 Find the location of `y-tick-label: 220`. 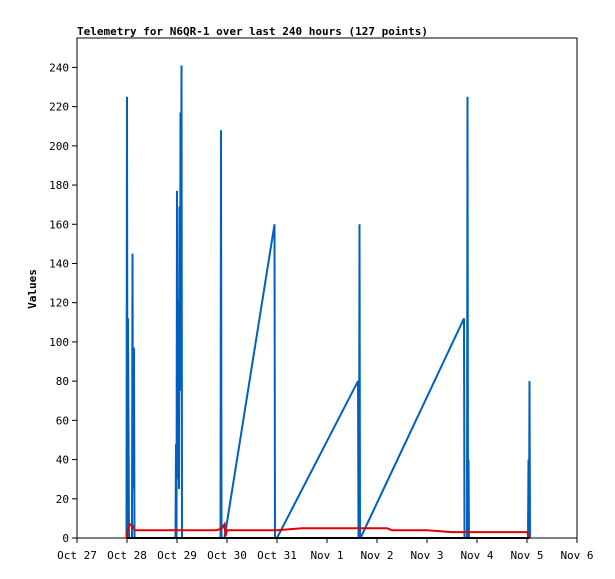

y-tick-label: 220 is located at coordinates (59, 107).